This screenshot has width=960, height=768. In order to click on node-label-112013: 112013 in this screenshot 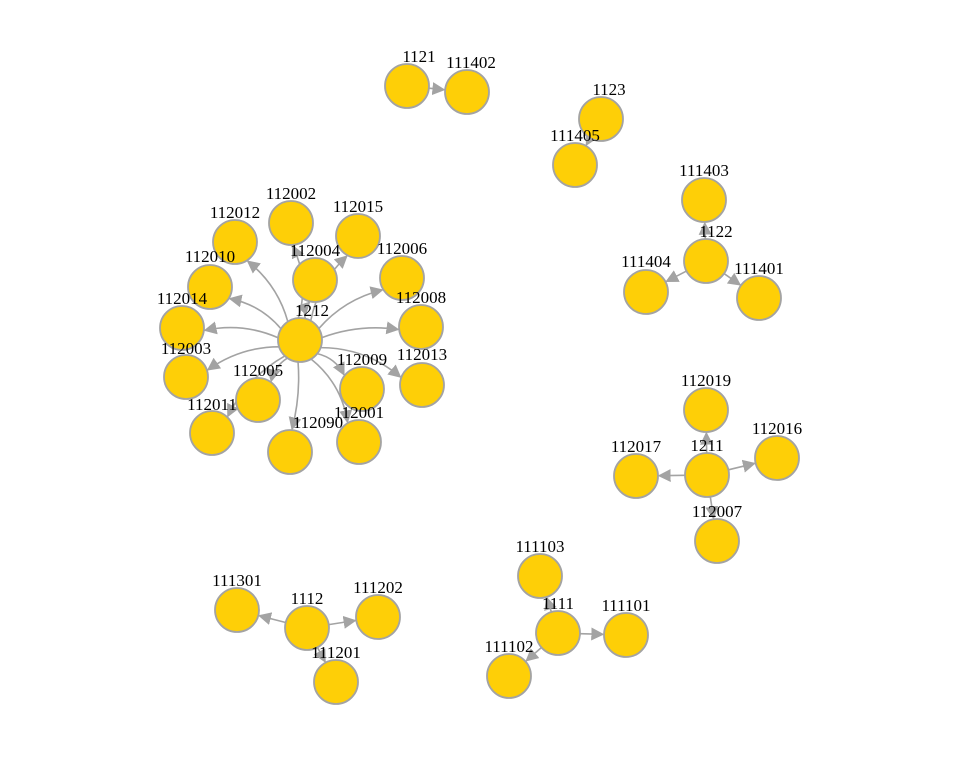, I will do `click(422, 354)`.